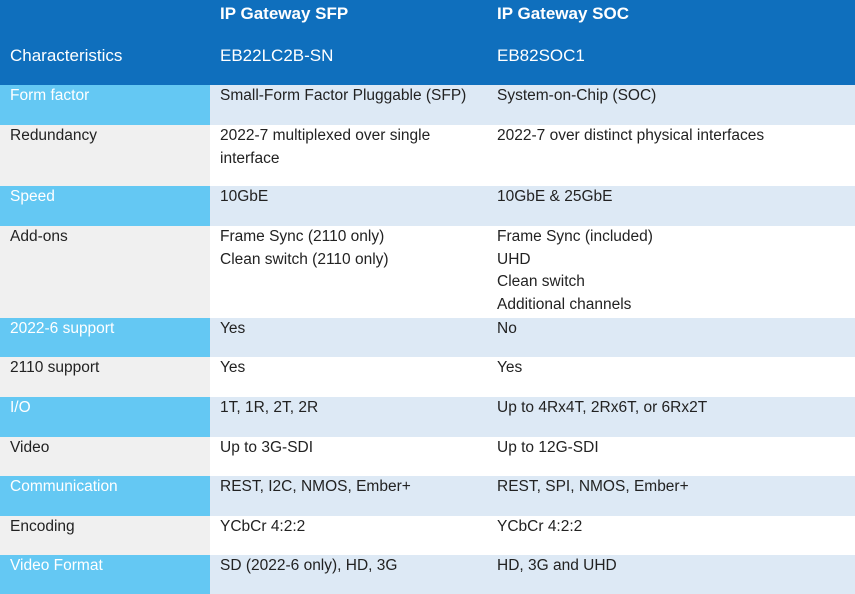  What do you see at coordinates (105, 456) in the screenshot?
I see `characteristic-cell: Video` at bounding box center [105, 456].